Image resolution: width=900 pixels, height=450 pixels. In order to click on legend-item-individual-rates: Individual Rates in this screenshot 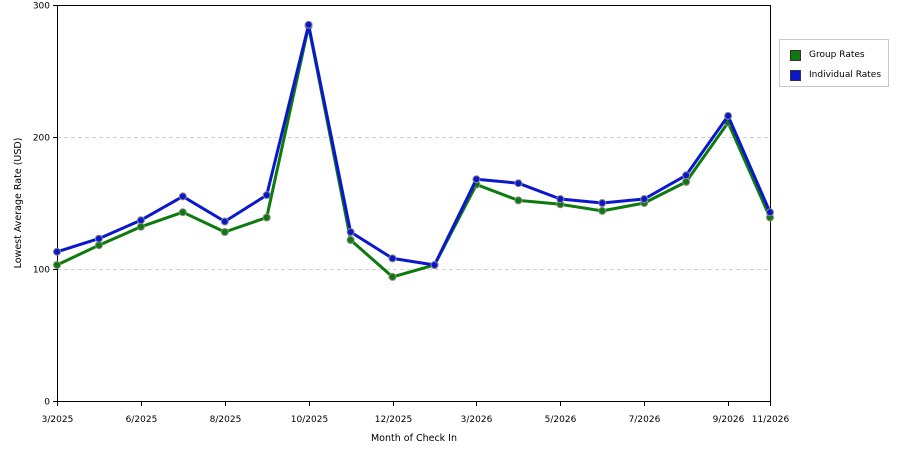, I will do `click(835, 75)`.